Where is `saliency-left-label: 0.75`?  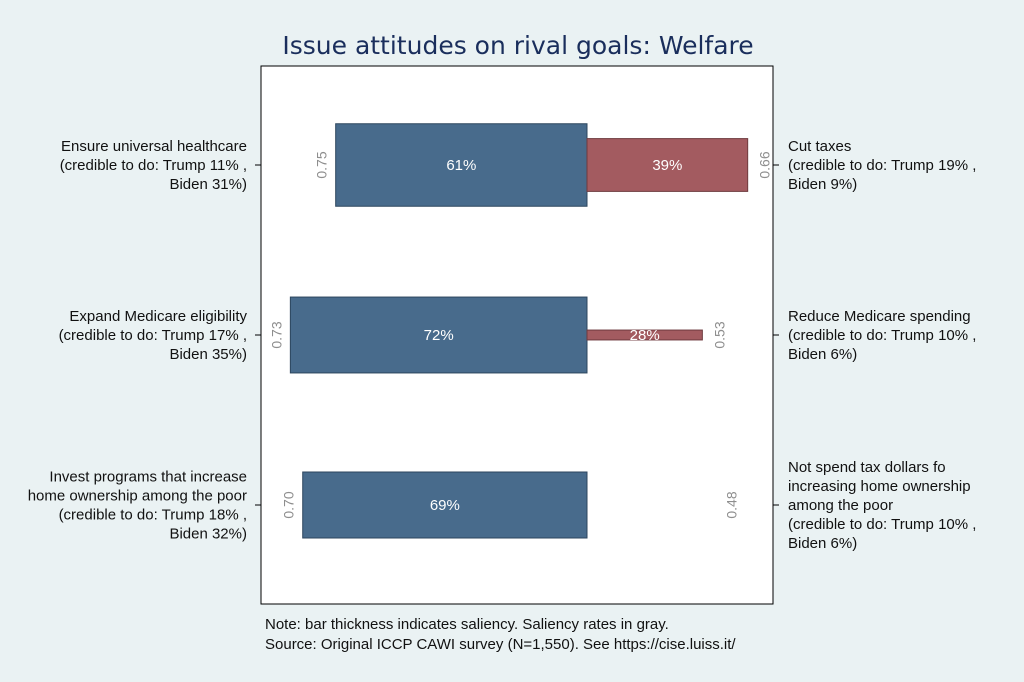
saliency-left-label: 0.75 is located at coordinates (322, 164).